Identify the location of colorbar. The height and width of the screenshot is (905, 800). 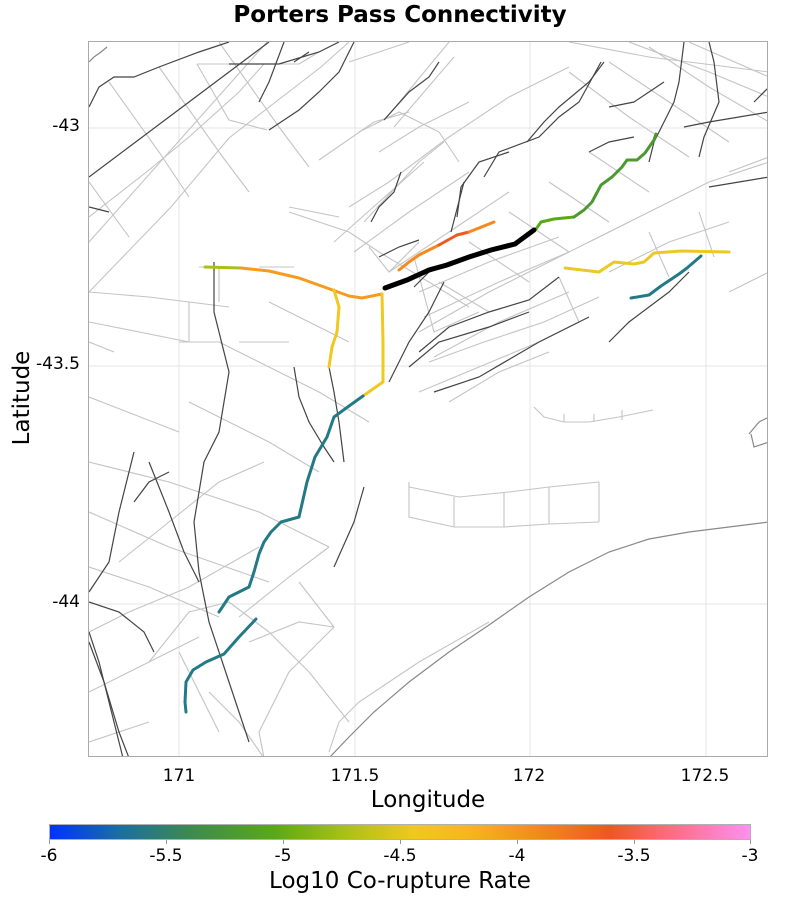
(400, 832).